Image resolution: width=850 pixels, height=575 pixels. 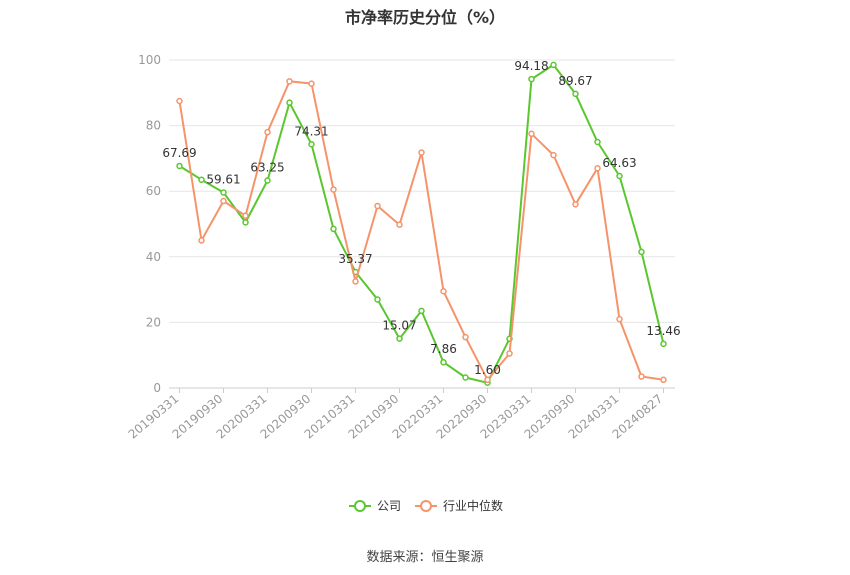 I want to click on legend-label: 公司, so click(x=389, y=506).